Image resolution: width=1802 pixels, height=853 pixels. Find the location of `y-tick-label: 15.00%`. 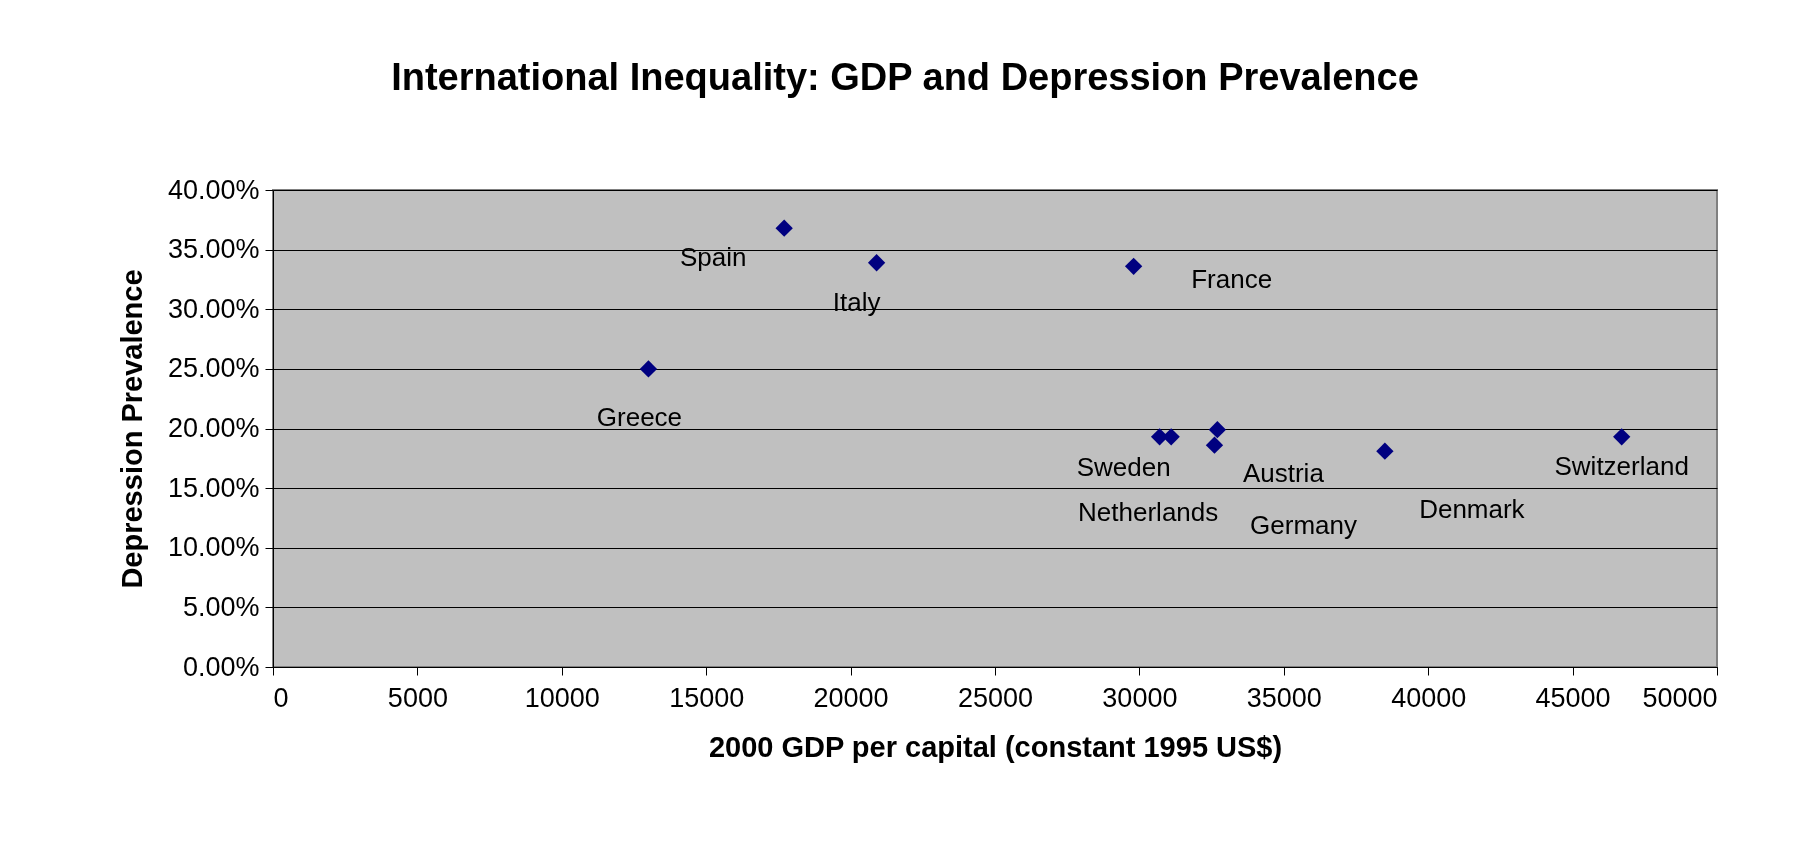

y-tick-label: 15.00% is located at coordinates (213, 487).